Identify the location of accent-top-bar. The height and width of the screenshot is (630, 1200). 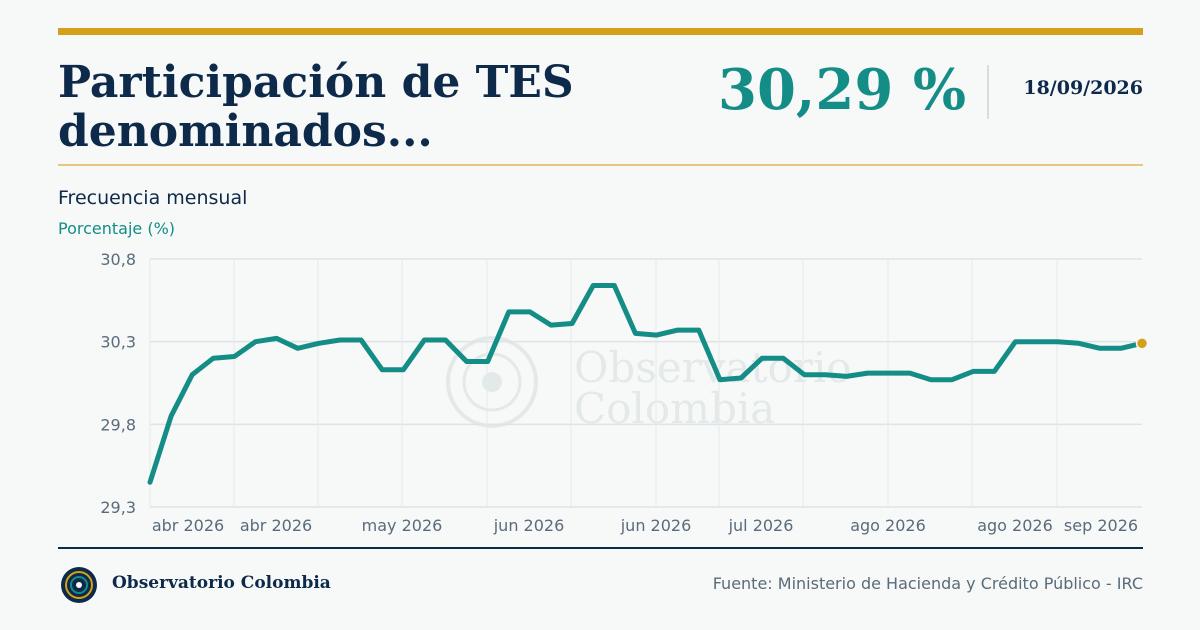
(600, 31).